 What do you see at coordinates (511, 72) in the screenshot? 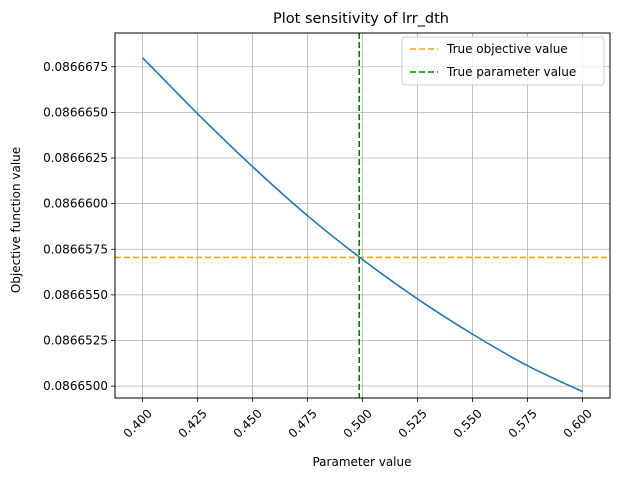
I see `legend-label-true-parameter: True parameter value` at bounding box center [511, 72].